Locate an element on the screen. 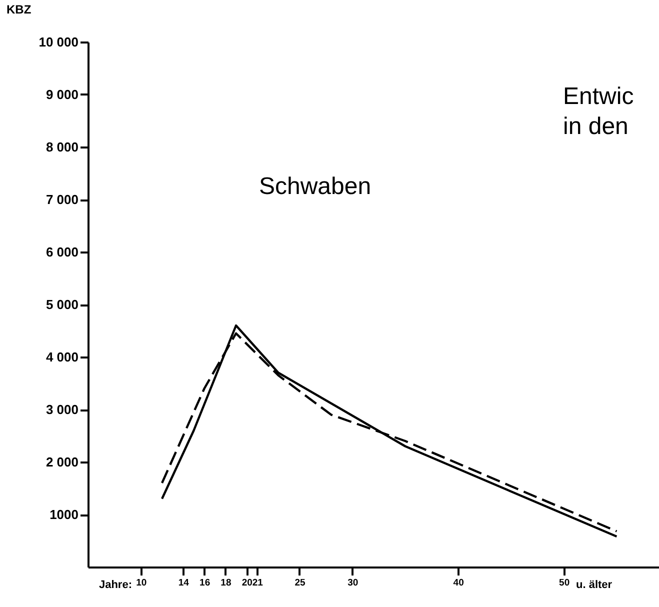 The height and width of the screenshot is (607, 659). x-tick-label: 20 is located at coordinates (247, 583).